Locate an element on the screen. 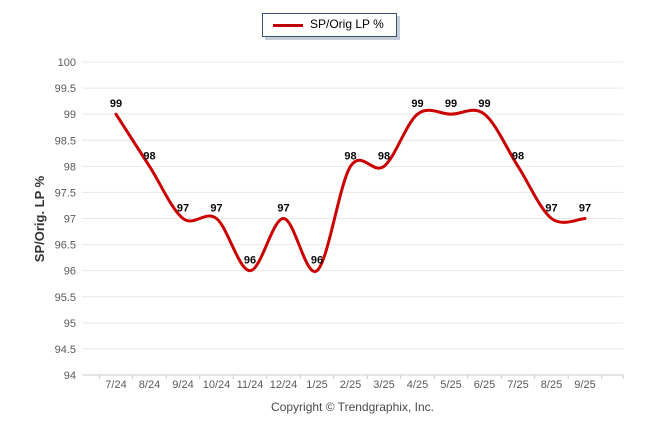 Image resolution: width=646 pixels, height=434 pixels. x-tick-label: 4/25 is located at coordinates (417, 385).